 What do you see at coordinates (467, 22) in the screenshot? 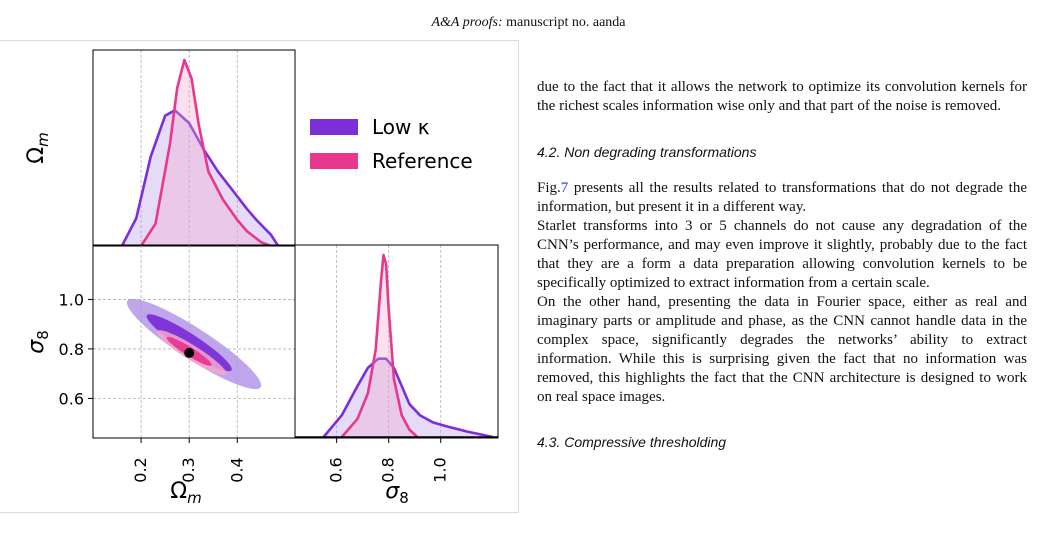
I see `journal-name: A&A proofs:` at bounding box center [467, 22].